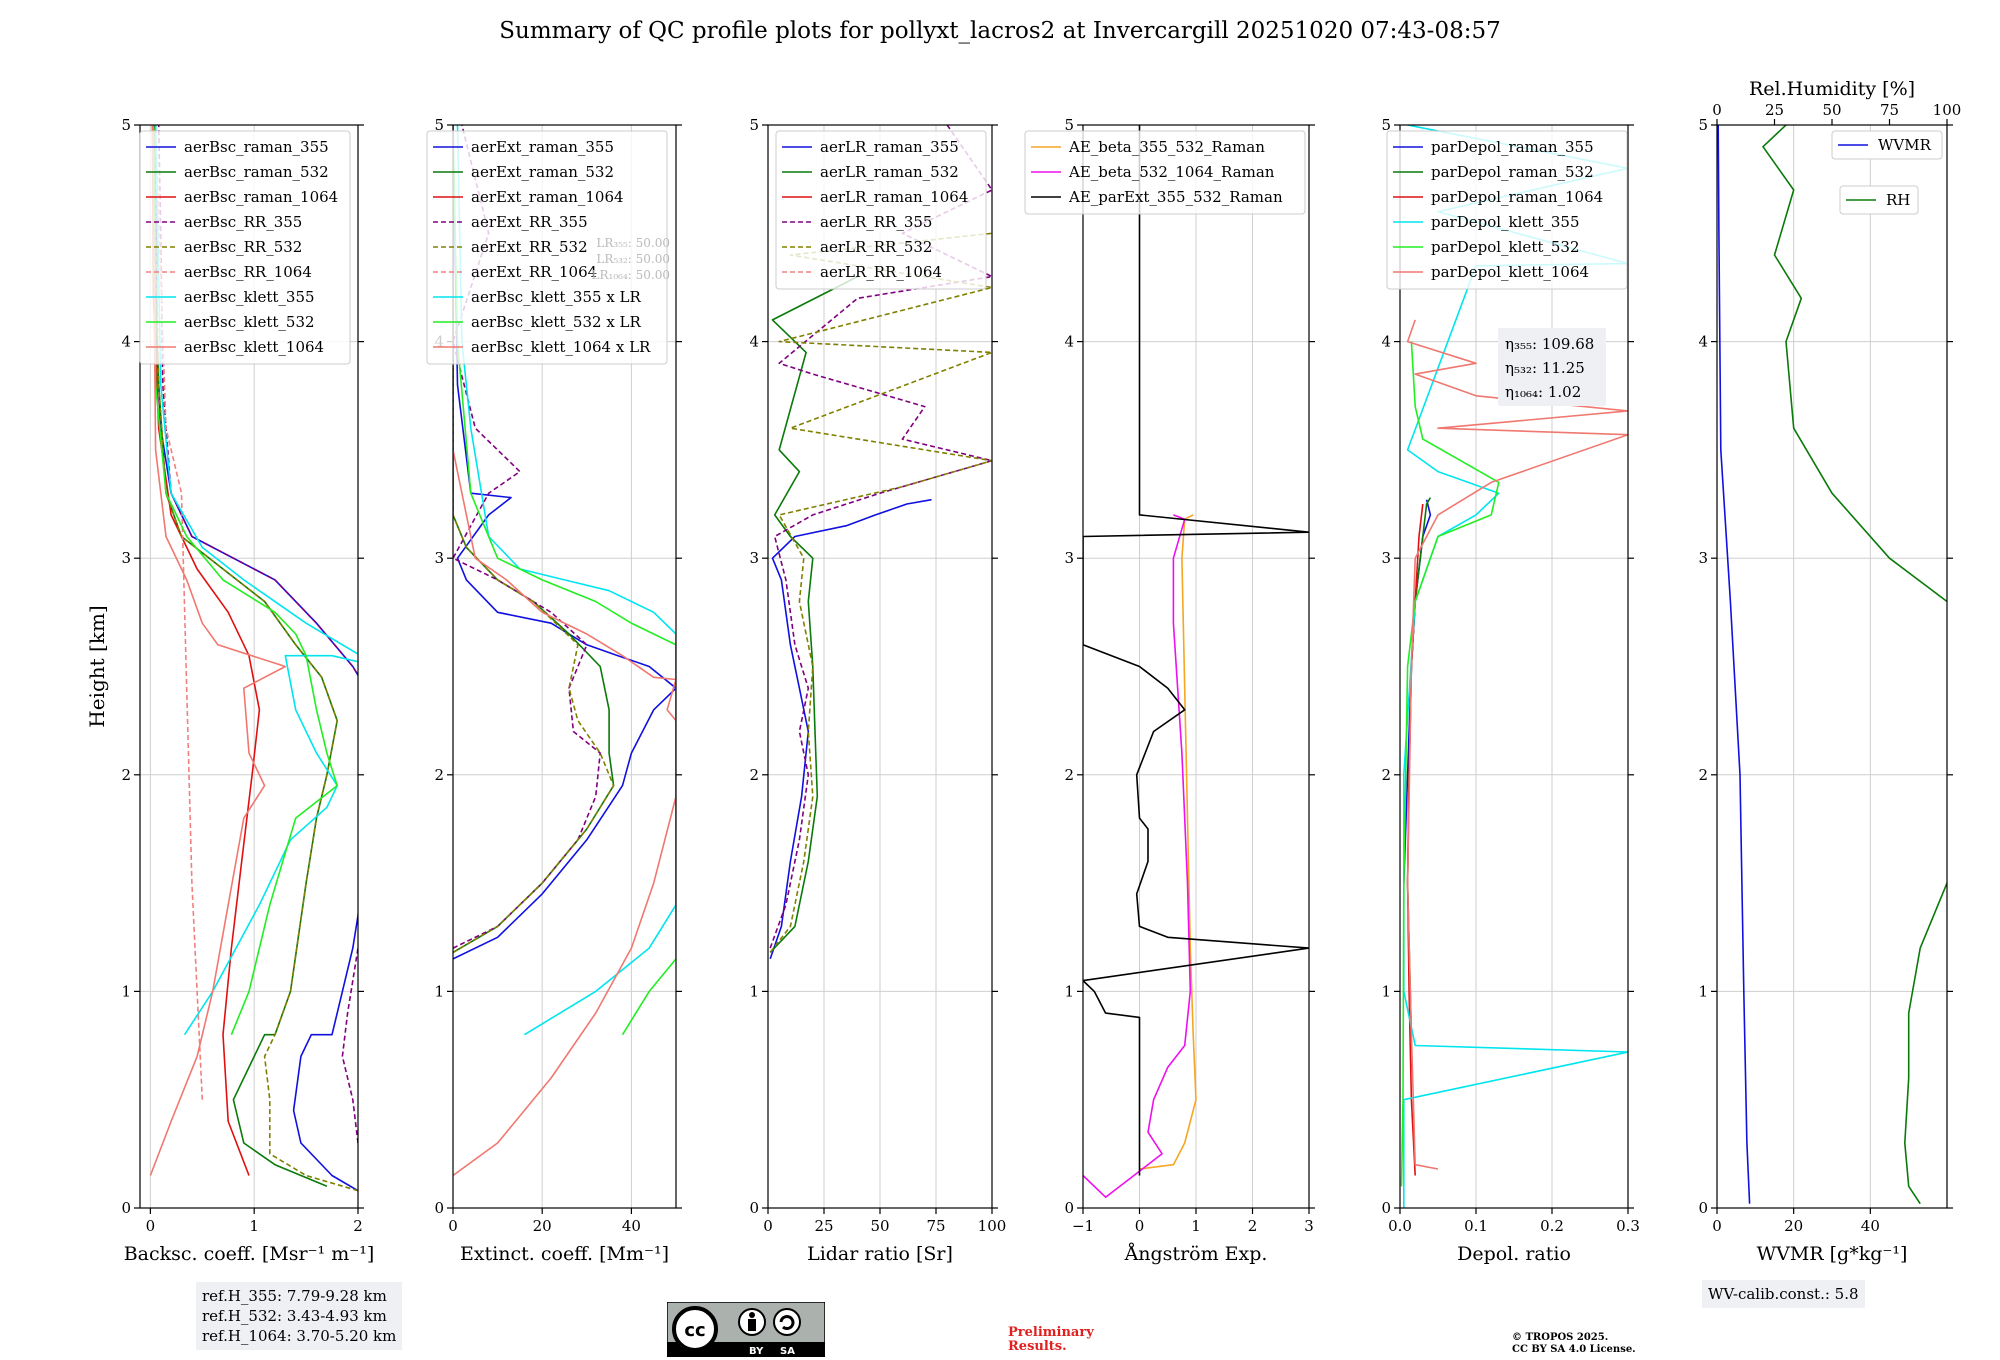 Image resolution: width=2000 pixels, height=1360 pixels. I want to click on series-line-aerBsc_klett_1064 x LR, so click(564, 813).